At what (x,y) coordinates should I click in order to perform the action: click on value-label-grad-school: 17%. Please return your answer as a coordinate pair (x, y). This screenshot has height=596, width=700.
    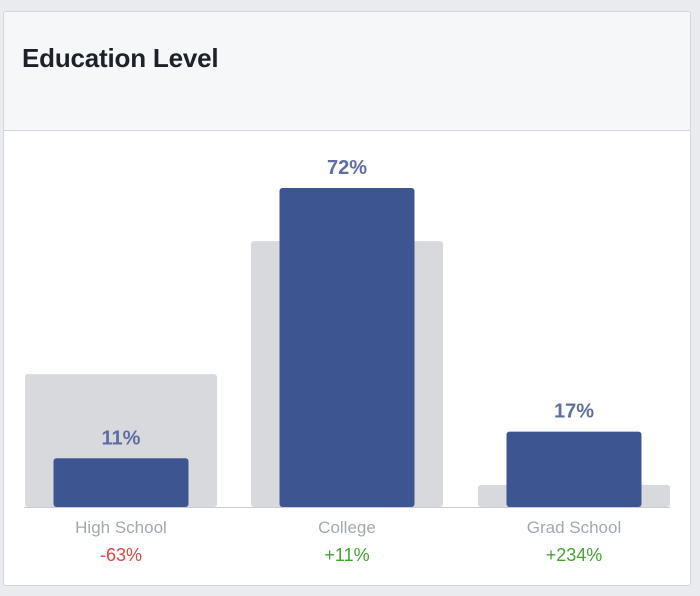
    Looking at the image, I should click on (574, 412).